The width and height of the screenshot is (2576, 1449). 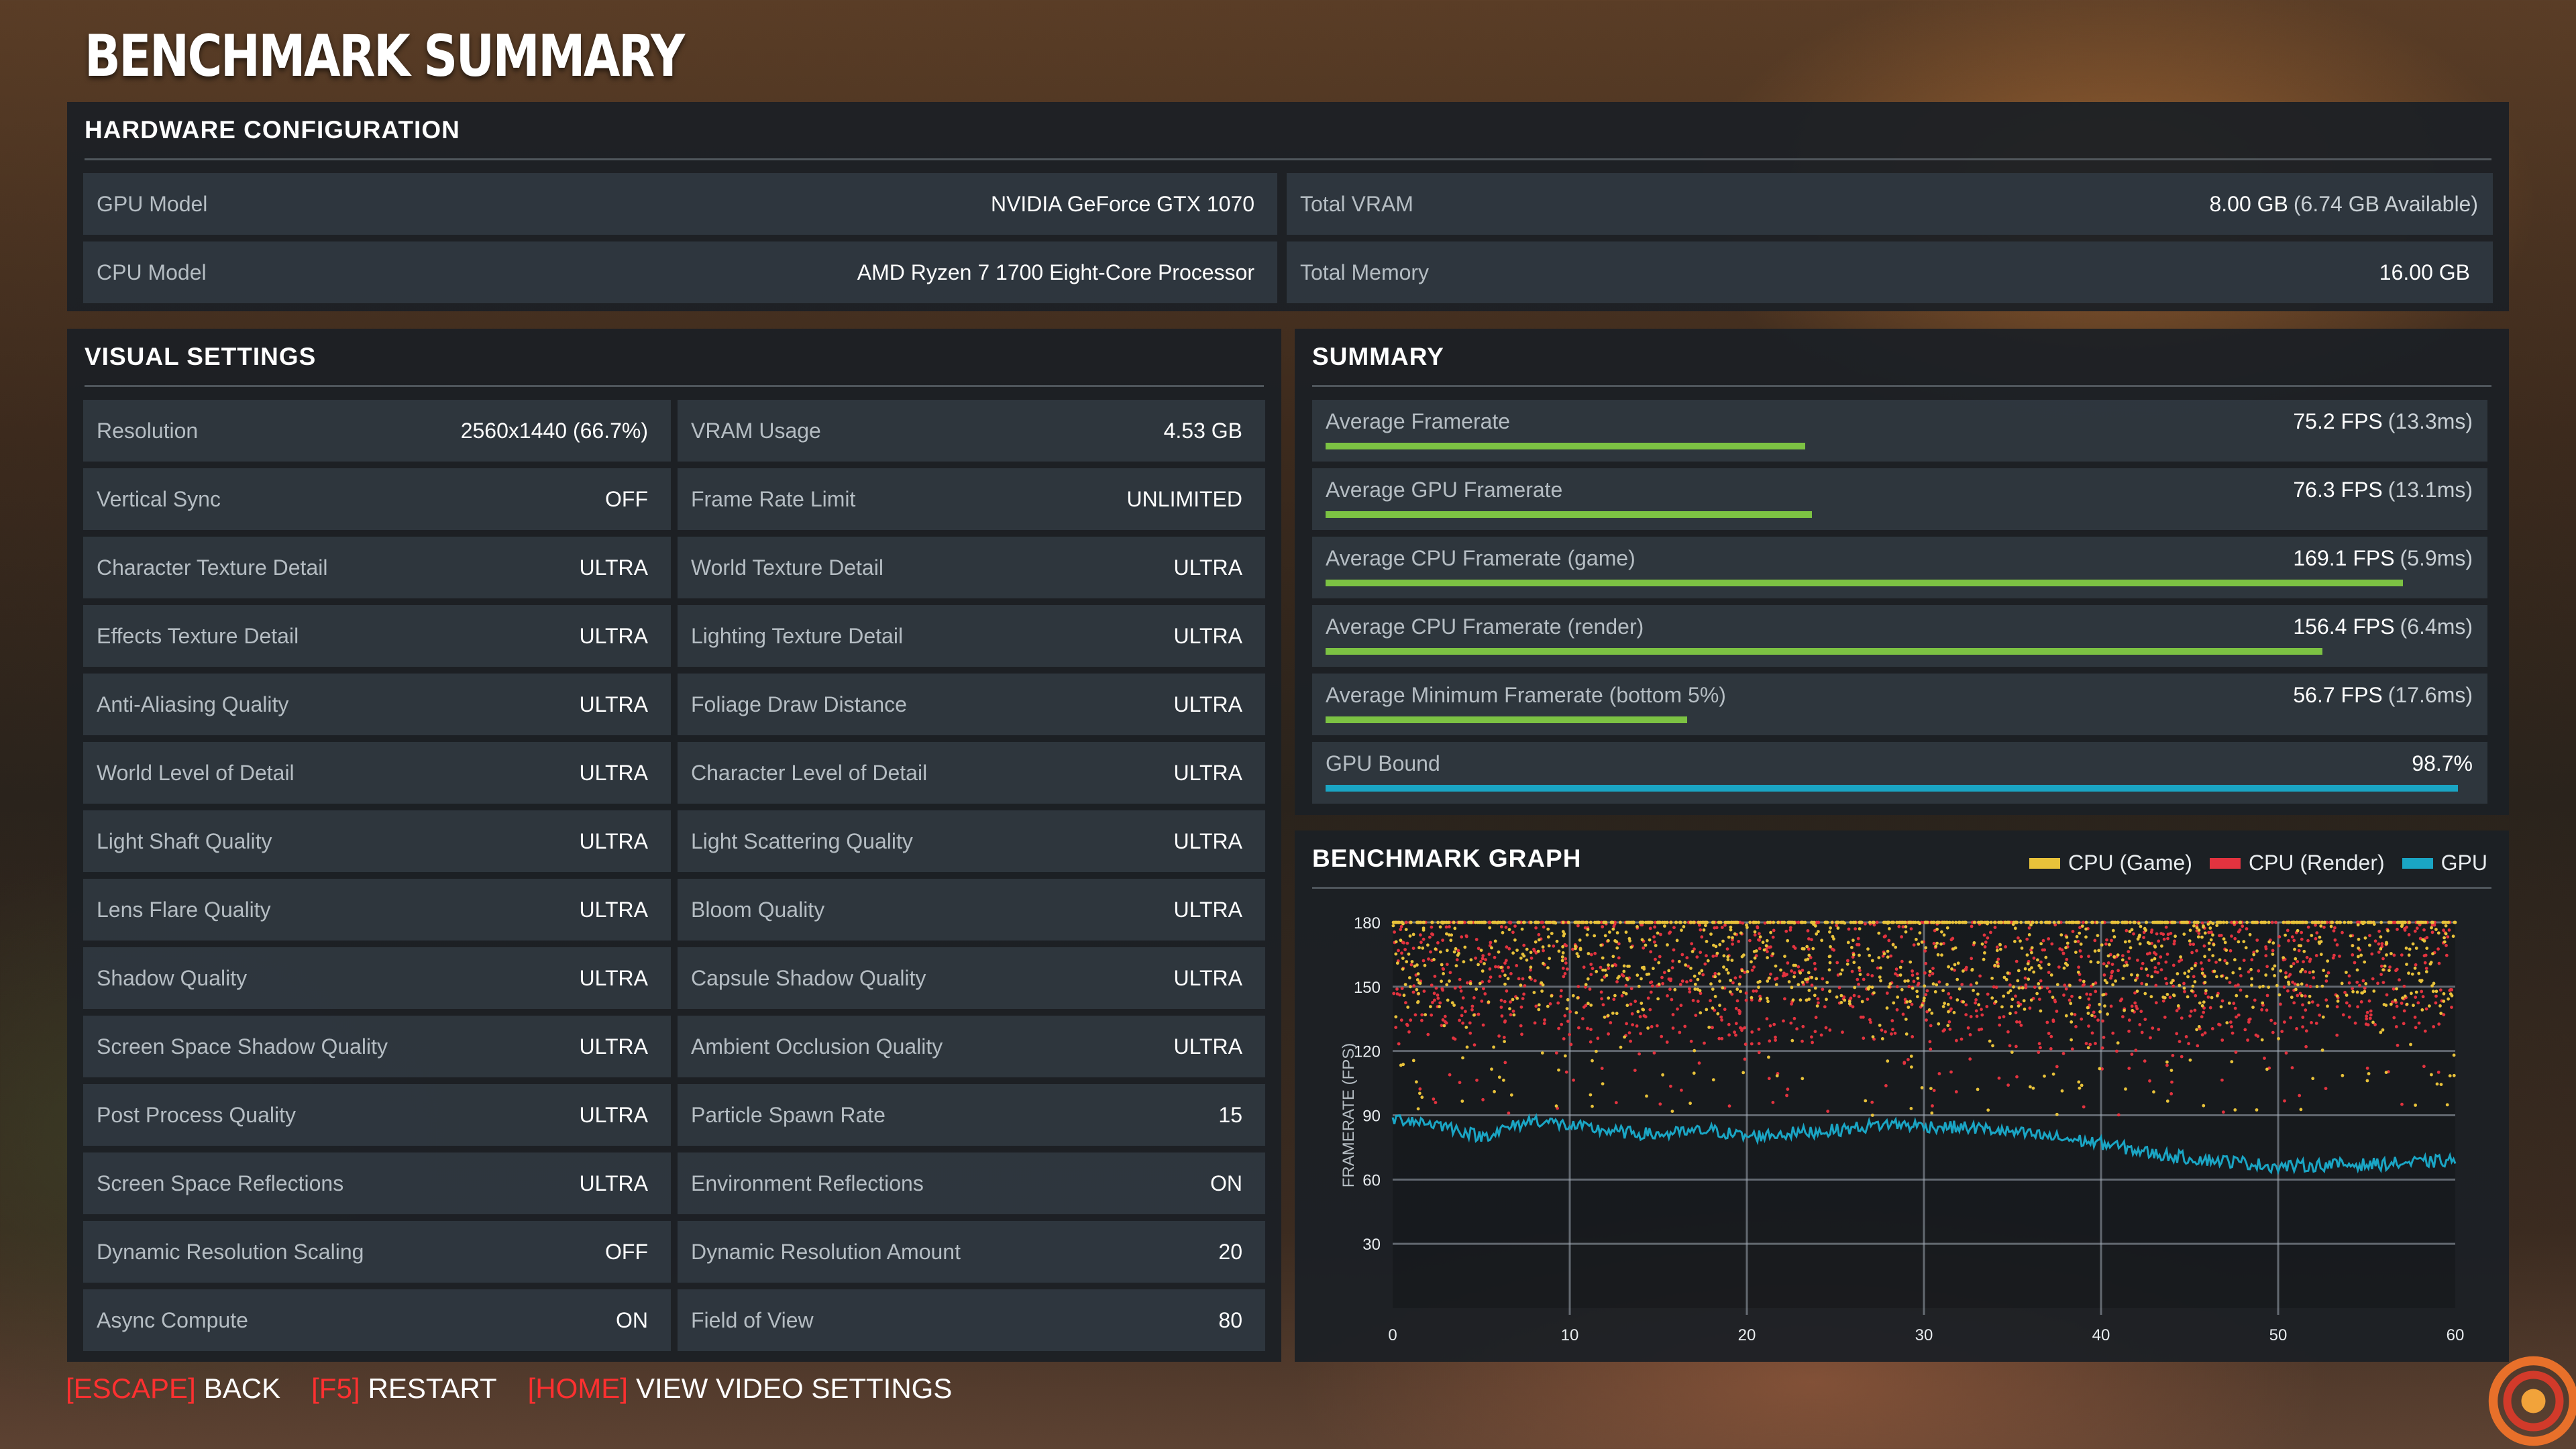 I want to click on setting-row: Character Texture Detail ULTRA, so click(x=377, y=567).